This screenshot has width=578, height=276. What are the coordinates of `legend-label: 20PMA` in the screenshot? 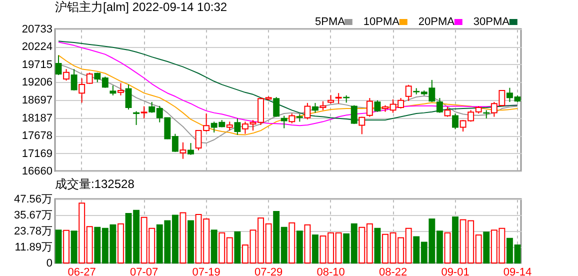 It's located at (437, 22).